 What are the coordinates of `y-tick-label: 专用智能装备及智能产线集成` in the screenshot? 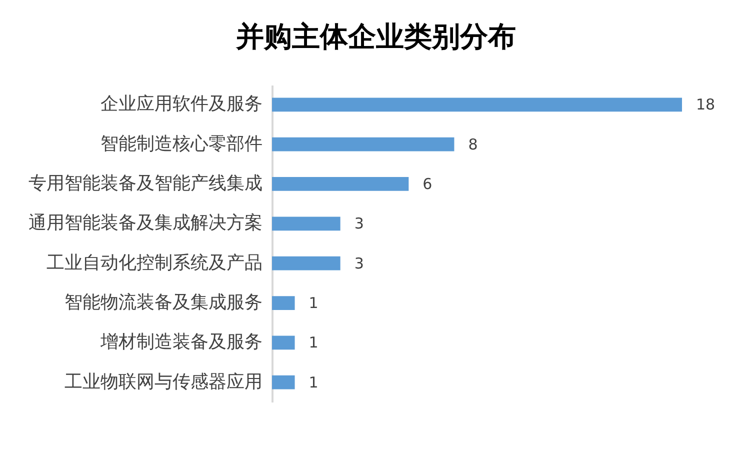 It's located at (145, 183).